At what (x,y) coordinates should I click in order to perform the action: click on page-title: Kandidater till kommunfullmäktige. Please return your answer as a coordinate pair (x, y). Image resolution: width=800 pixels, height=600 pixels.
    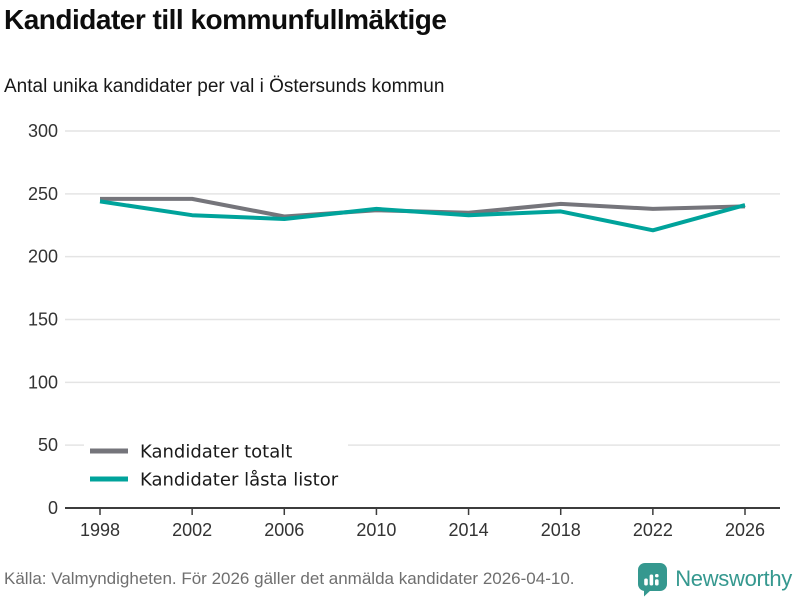
    Looking at the image, I should click on (225, 19).